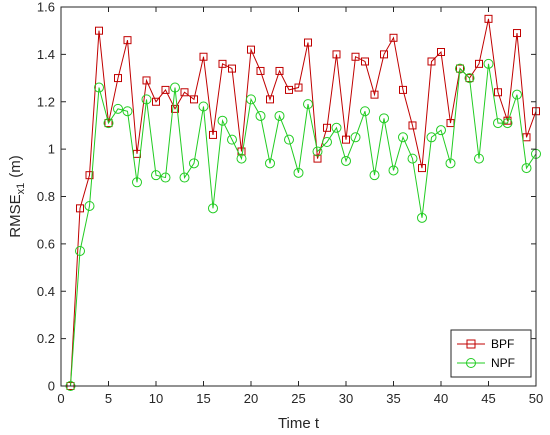  I want to click on x-tick-label: 20, so click(251, 398).